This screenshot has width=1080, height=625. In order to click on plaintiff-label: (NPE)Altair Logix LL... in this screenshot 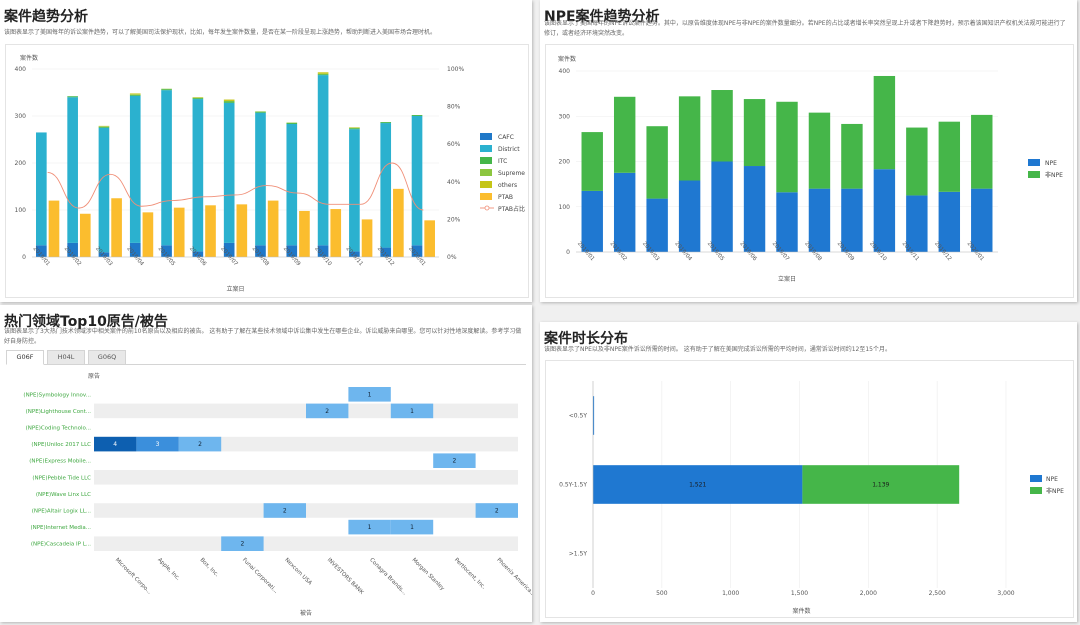, I will do `click(62, 512)`.